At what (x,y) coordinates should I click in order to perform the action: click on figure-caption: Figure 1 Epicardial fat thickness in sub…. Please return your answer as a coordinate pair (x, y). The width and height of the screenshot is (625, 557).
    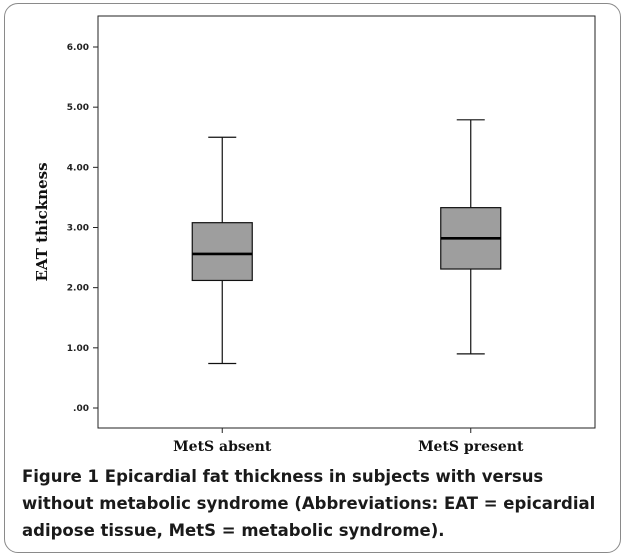
    Looking at the image, I should click on (317, 503).